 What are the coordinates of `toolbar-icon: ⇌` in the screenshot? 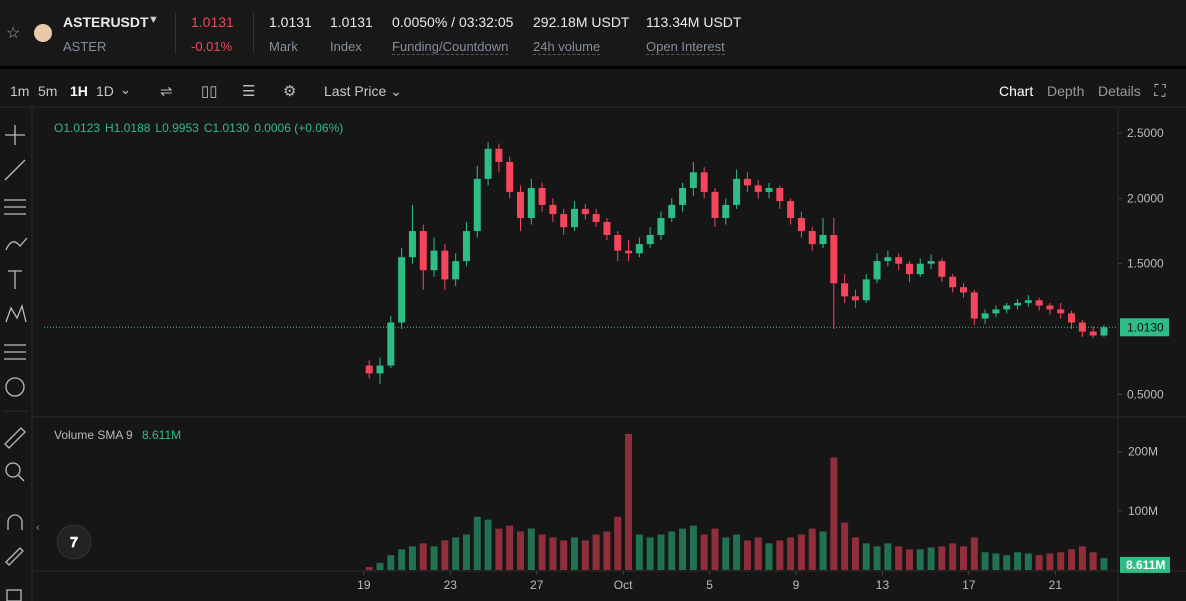 It's located at (166, 91).